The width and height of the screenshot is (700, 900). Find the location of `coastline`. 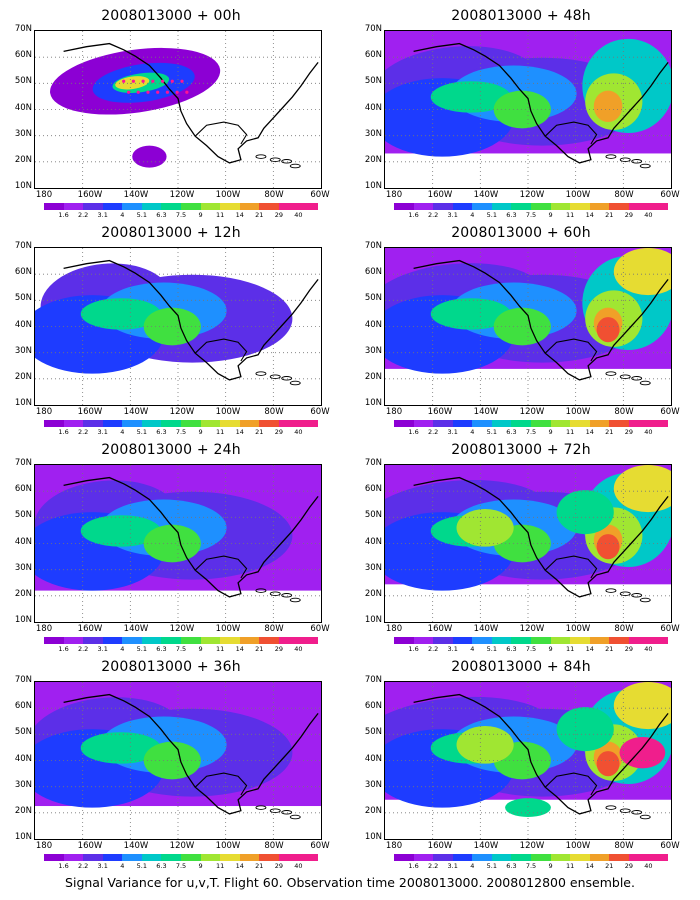

coastline is located at coordinates (541, 537).